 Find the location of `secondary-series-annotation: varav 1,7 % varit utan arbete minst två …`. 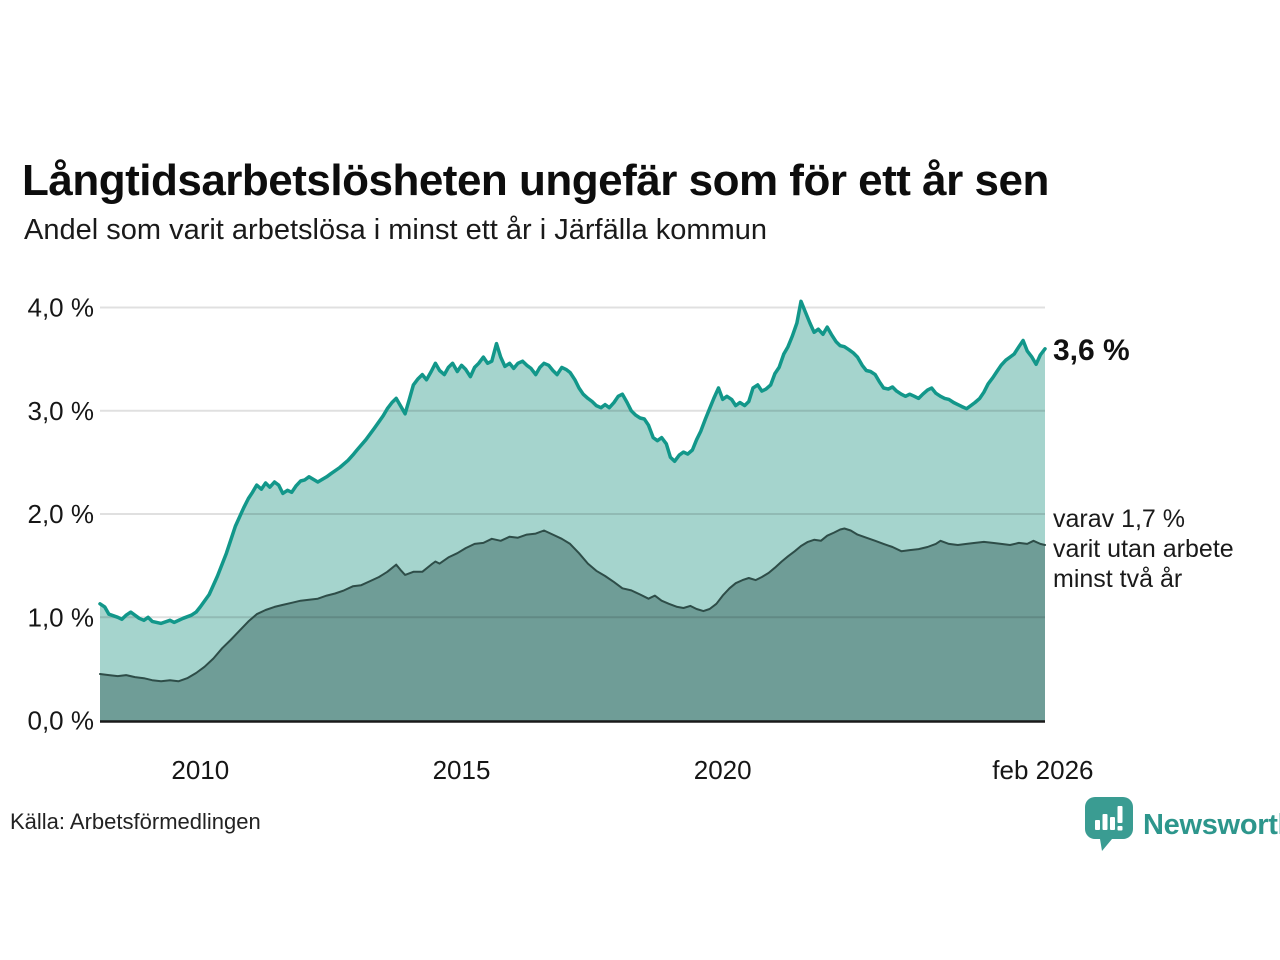

secondary-series-annotation: varav 1,7 % varit utan arbete minst två … is located at coordinates (1165, 549).